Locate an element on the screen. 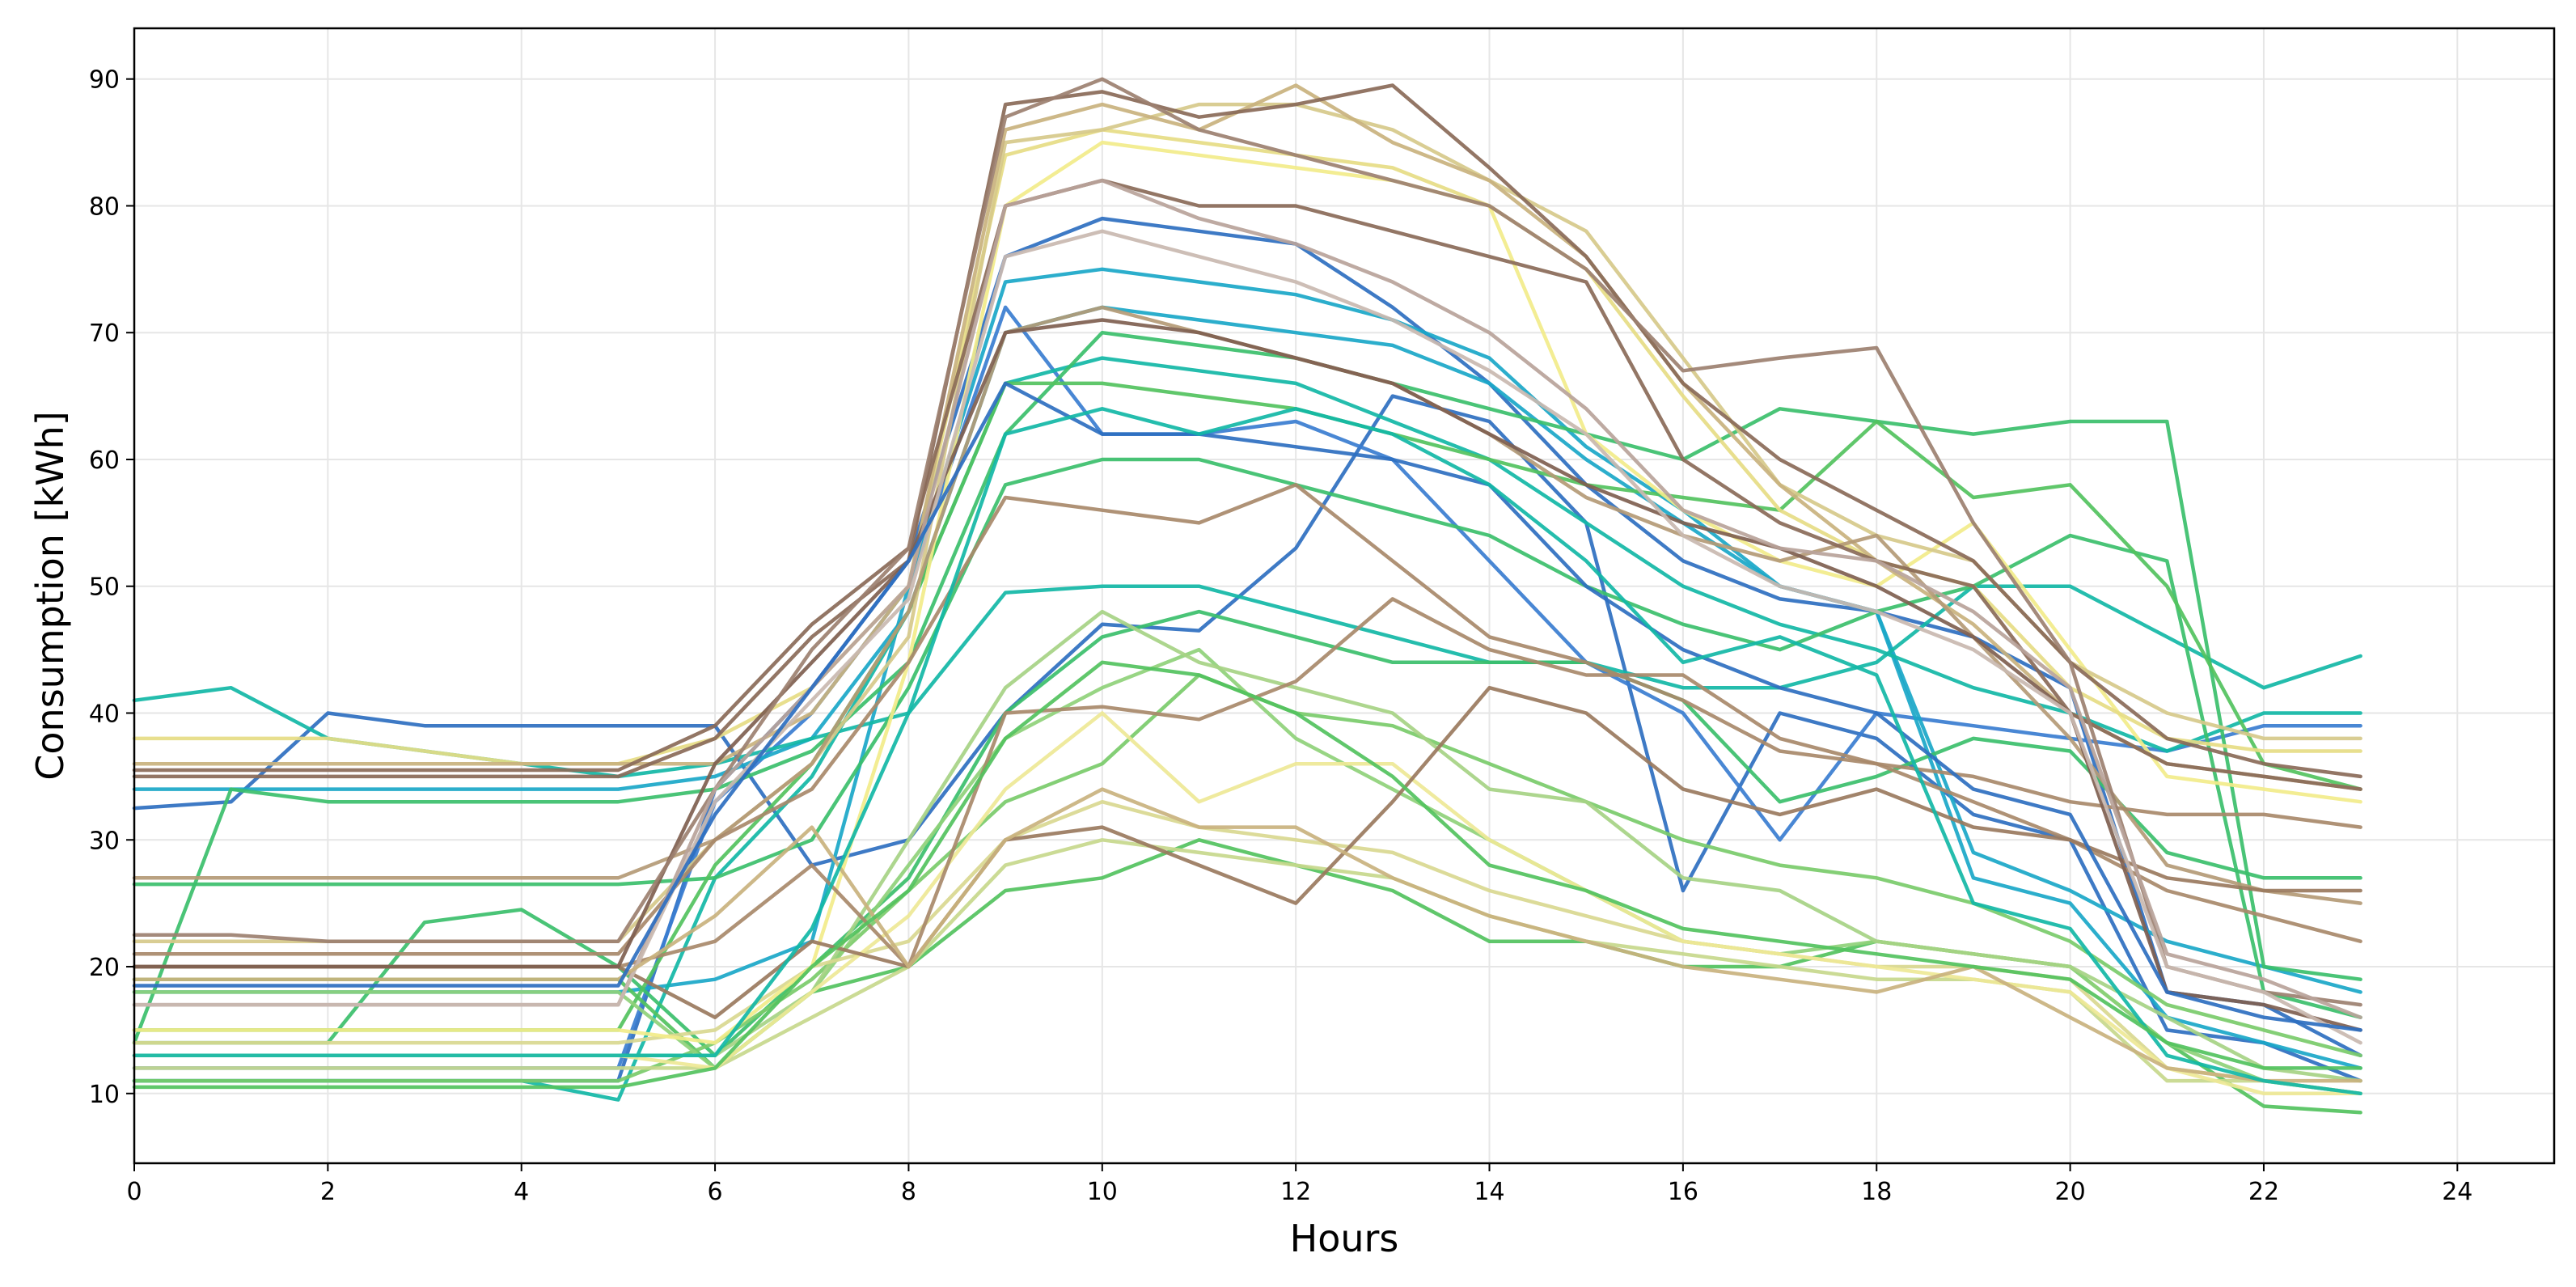 This screenshot has width=2576, height=1287. x-tick-label: 24 is located at coordinates (2457, 1192).